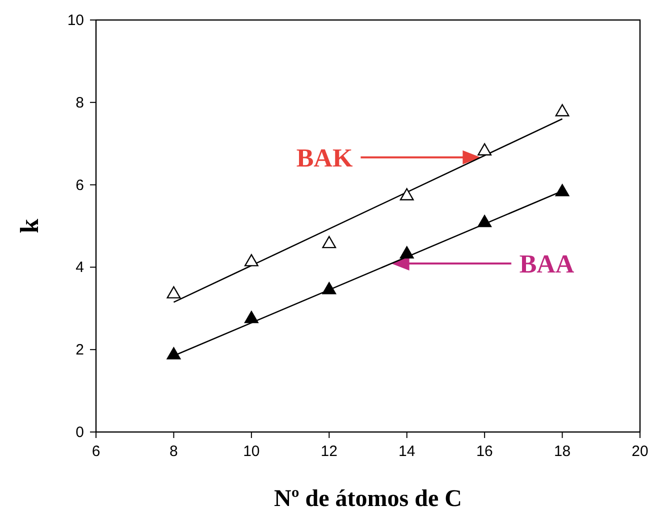 The width and height of the screenshot is (659, 516). Describe the element at coordinates (174, 451) in the screenshot. I see `x-tick-label: 8` at that location.